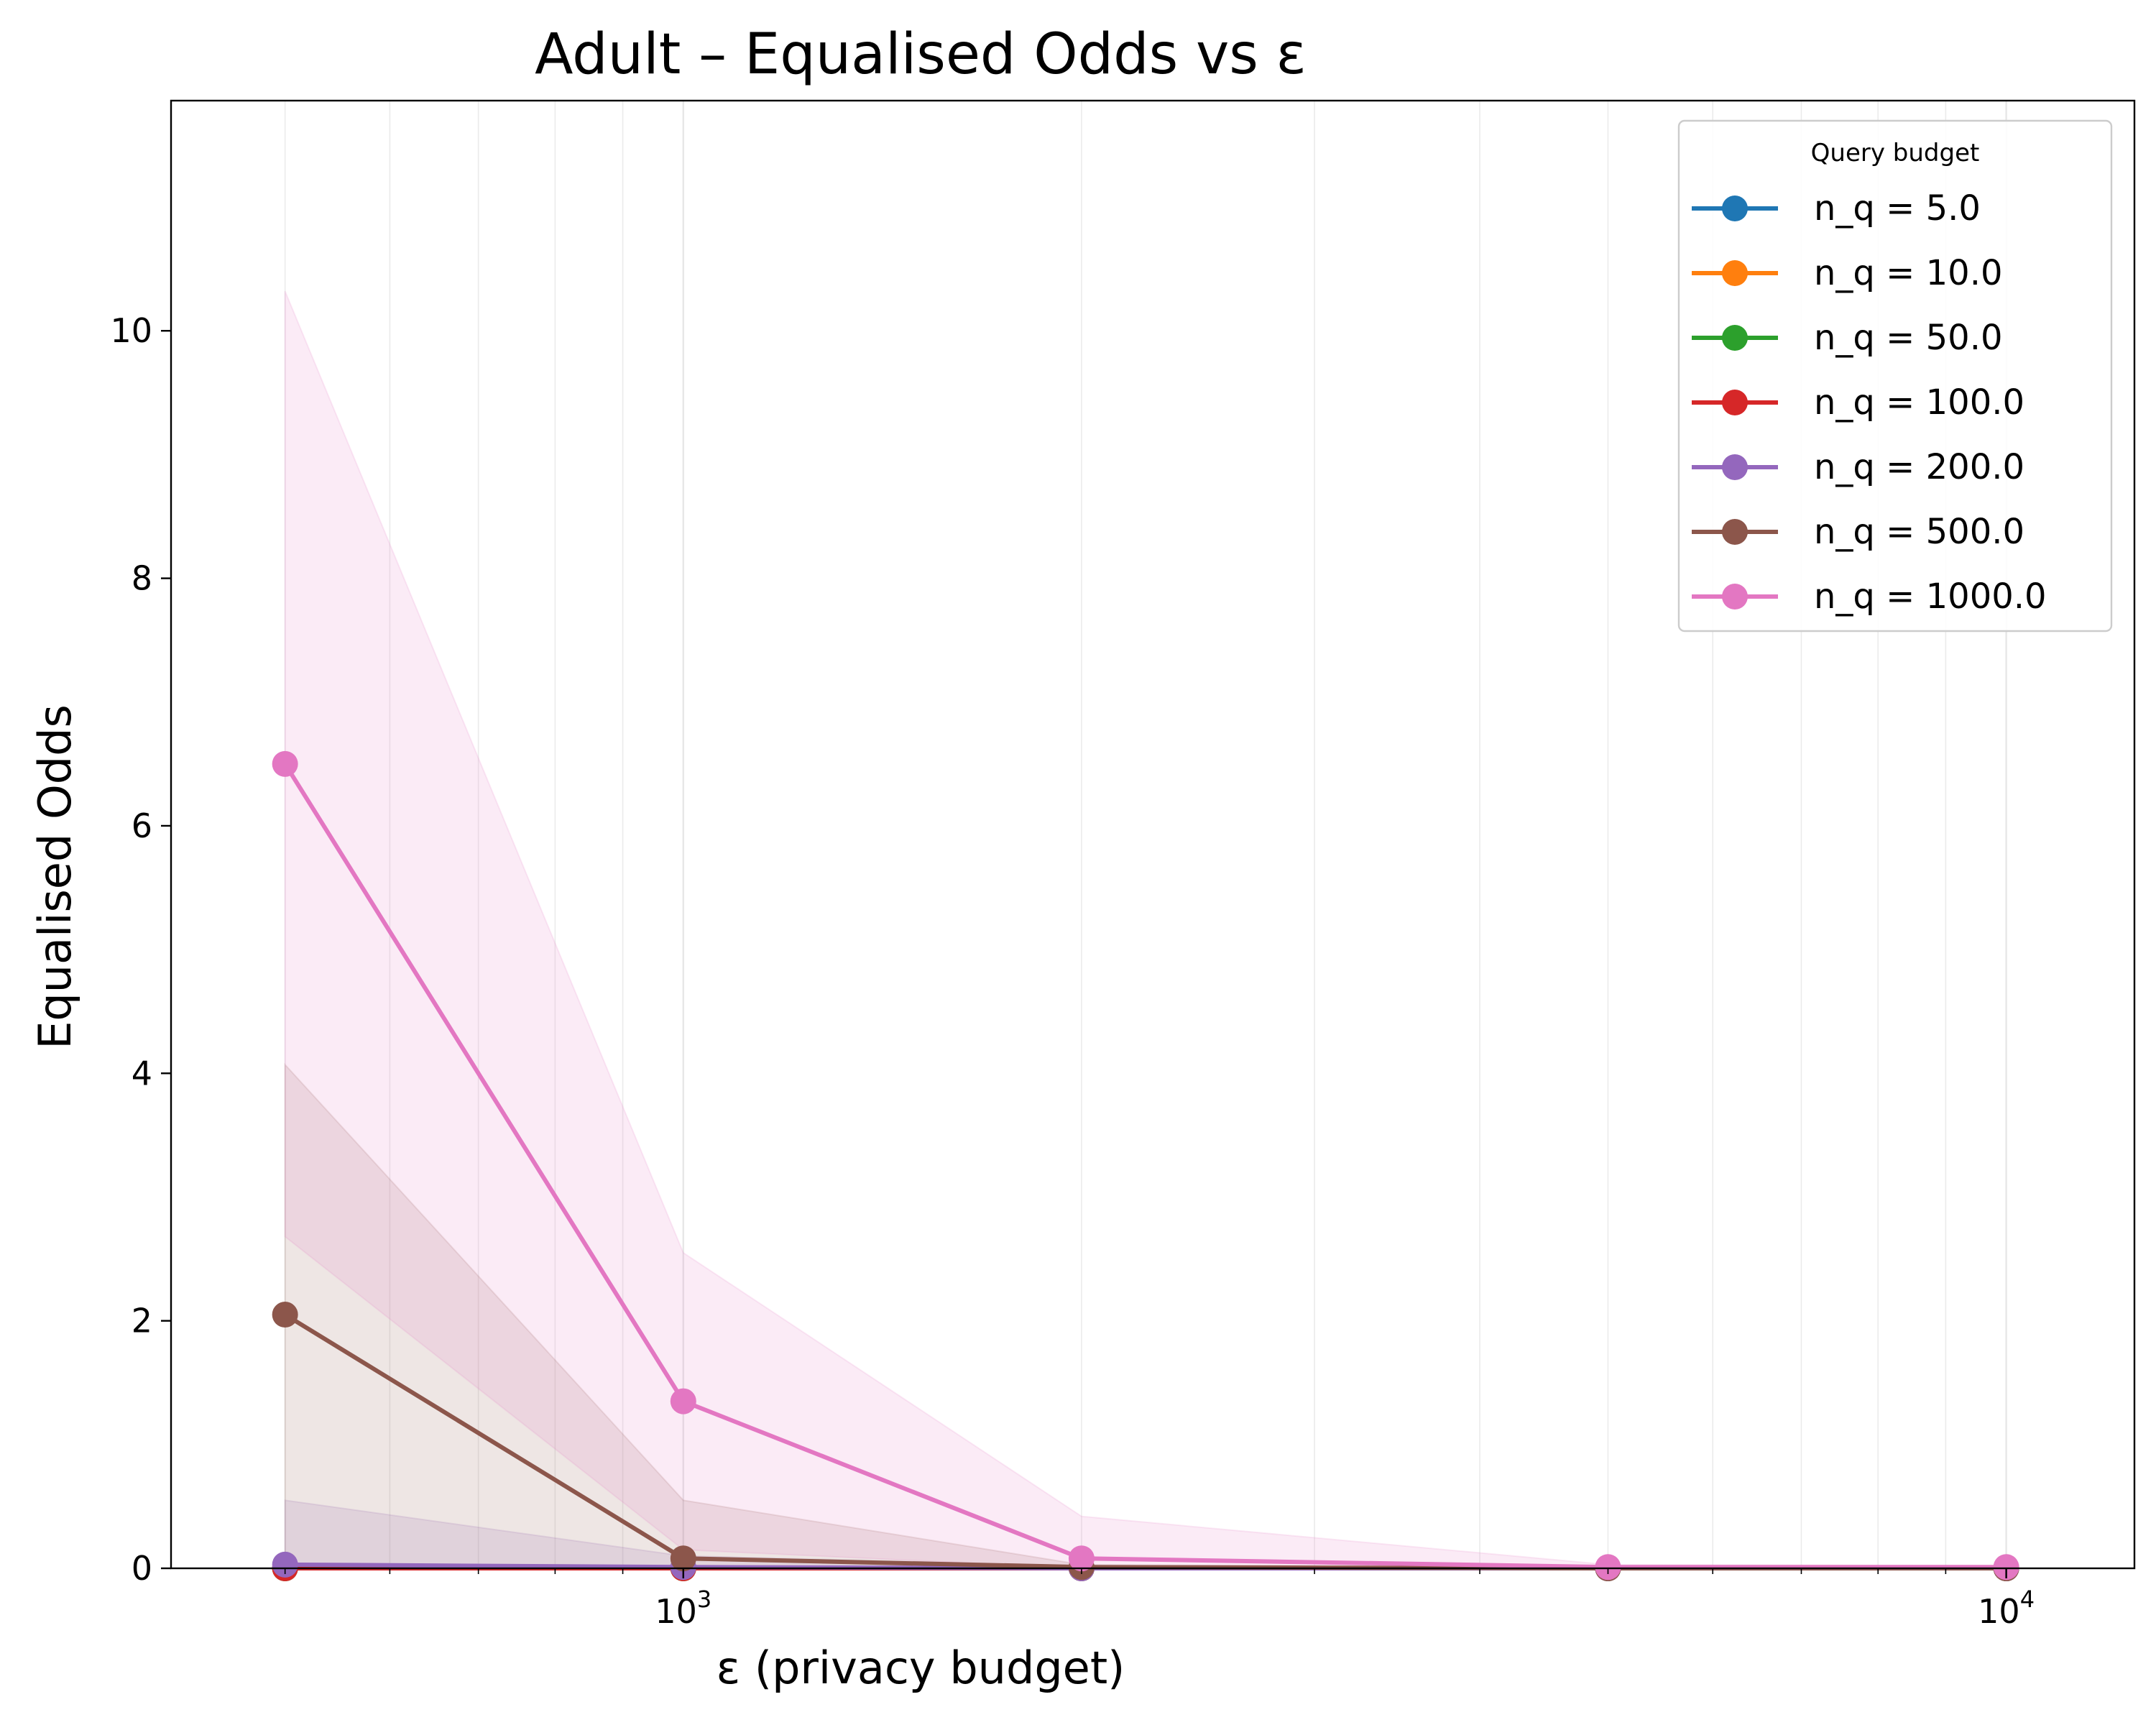  I want to click on legend-item: n_q = 5.0, so click(1837, 208).